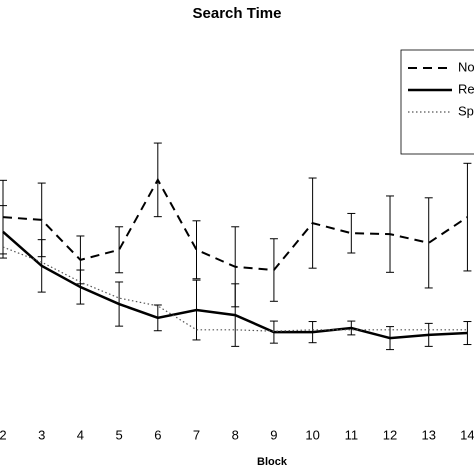 The image size is (474, 474). I want to click on x-tick-label: 3, so click(41, 434).